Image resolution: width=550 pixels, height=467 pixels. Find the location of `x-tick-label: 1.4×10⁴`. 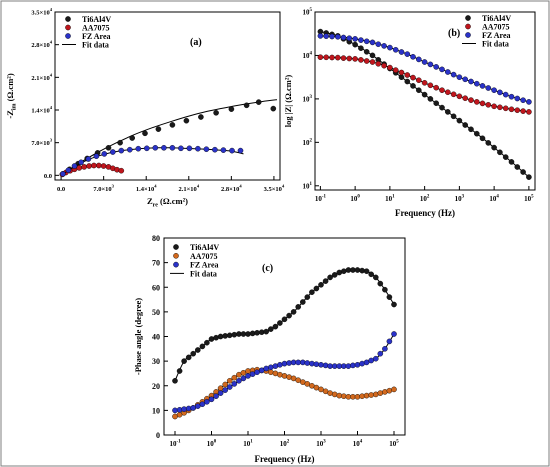

x-tick-label: 1.4×10⁴ is located at coordinates (146, 189).